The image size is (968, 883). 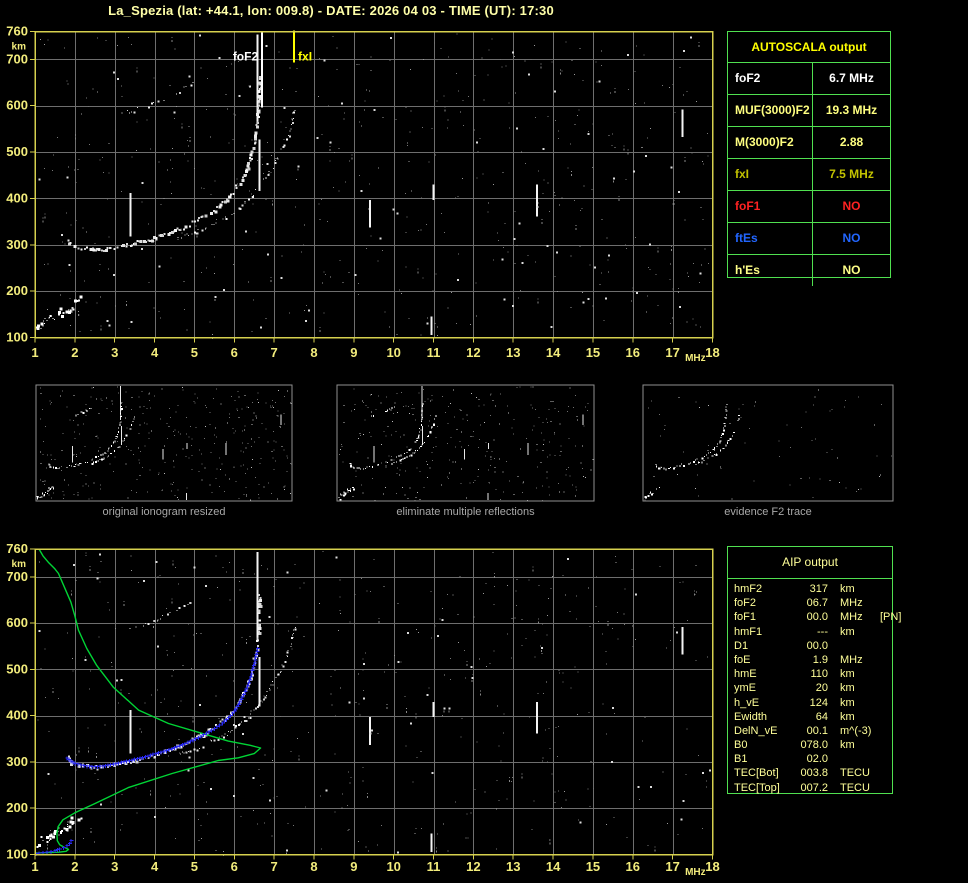 I want to click on table-row: foF2 06.7 MHz, so click(x=813, y=603).